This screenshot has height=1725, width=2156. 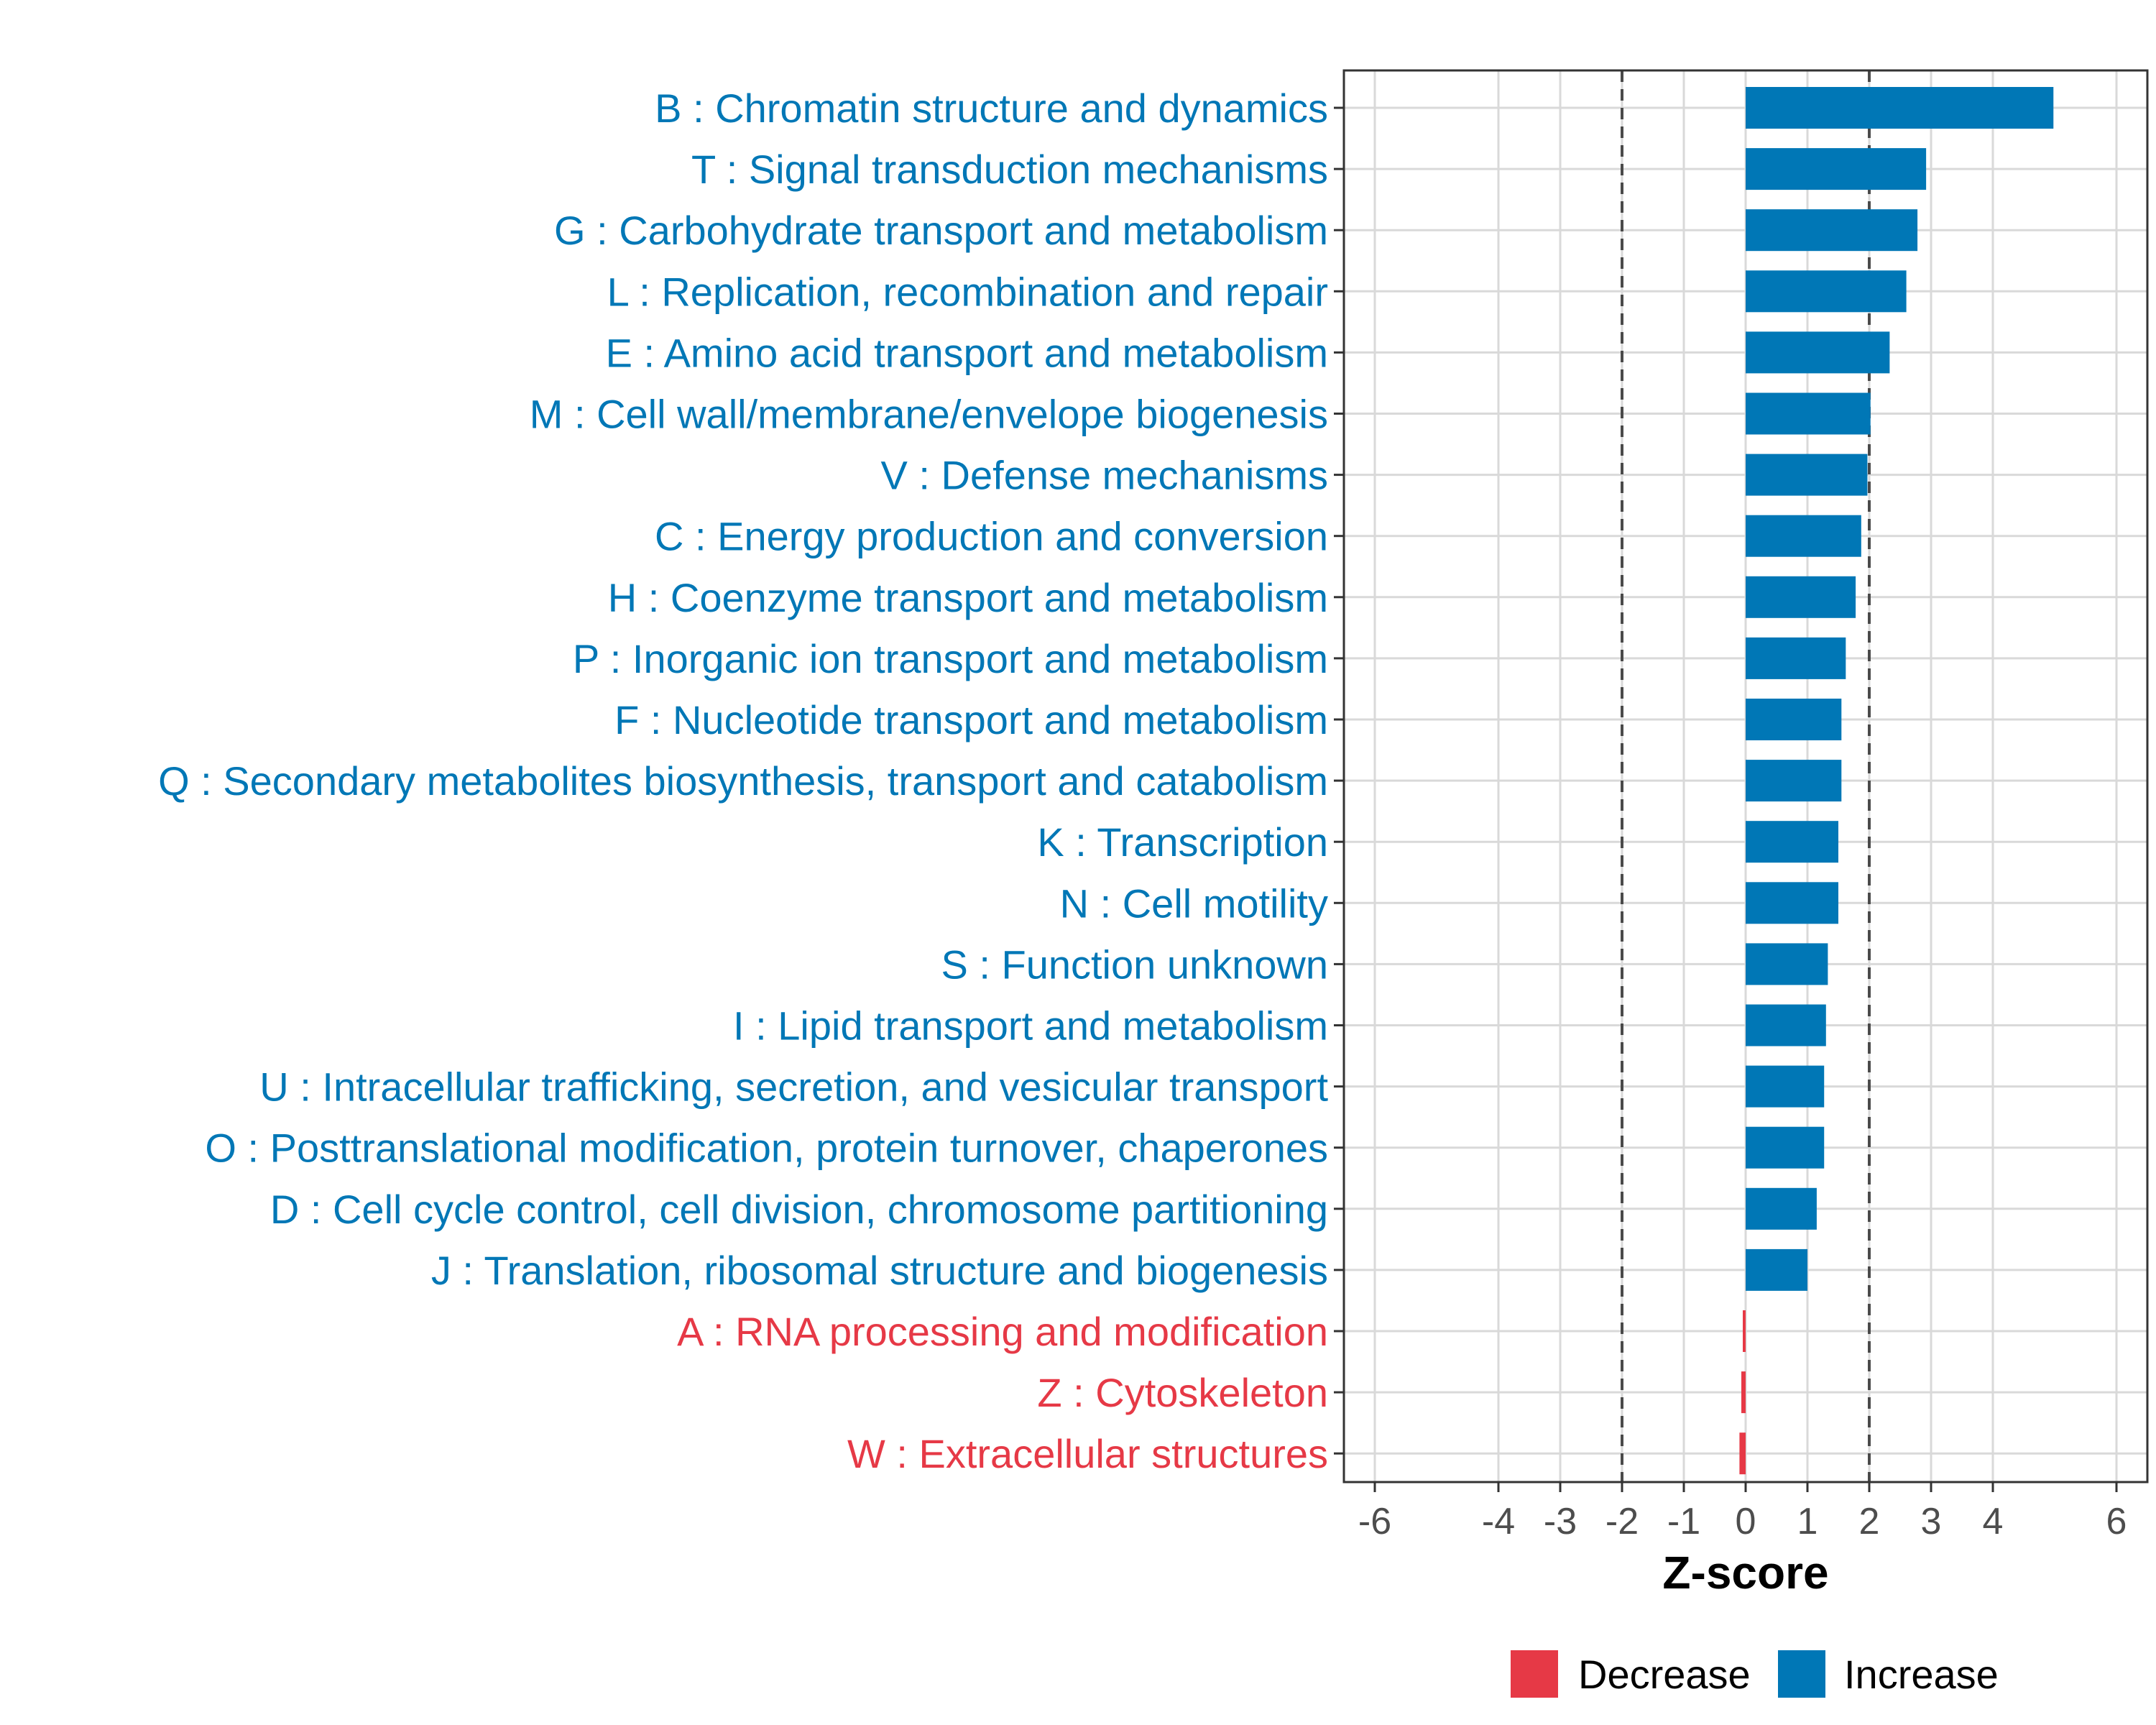 What do you see at coordinates (2116, 1521) in the screenshot?
I see `x-tick-label: 6` at bounding box center [2116, 1521].